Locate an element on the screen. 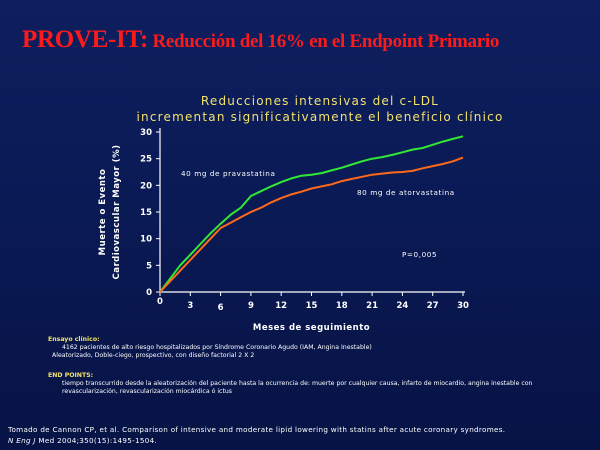  reference-line2: N Eng J Med 2004;350(15):1495-1504. is located at coordinates (256, 440).